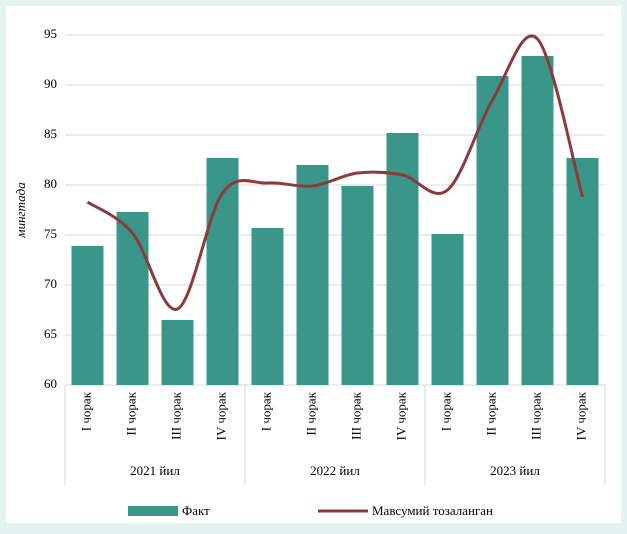 This screenshot has width=627, height=534. I want to click on y-tick-label: 60, so click(50, 383).